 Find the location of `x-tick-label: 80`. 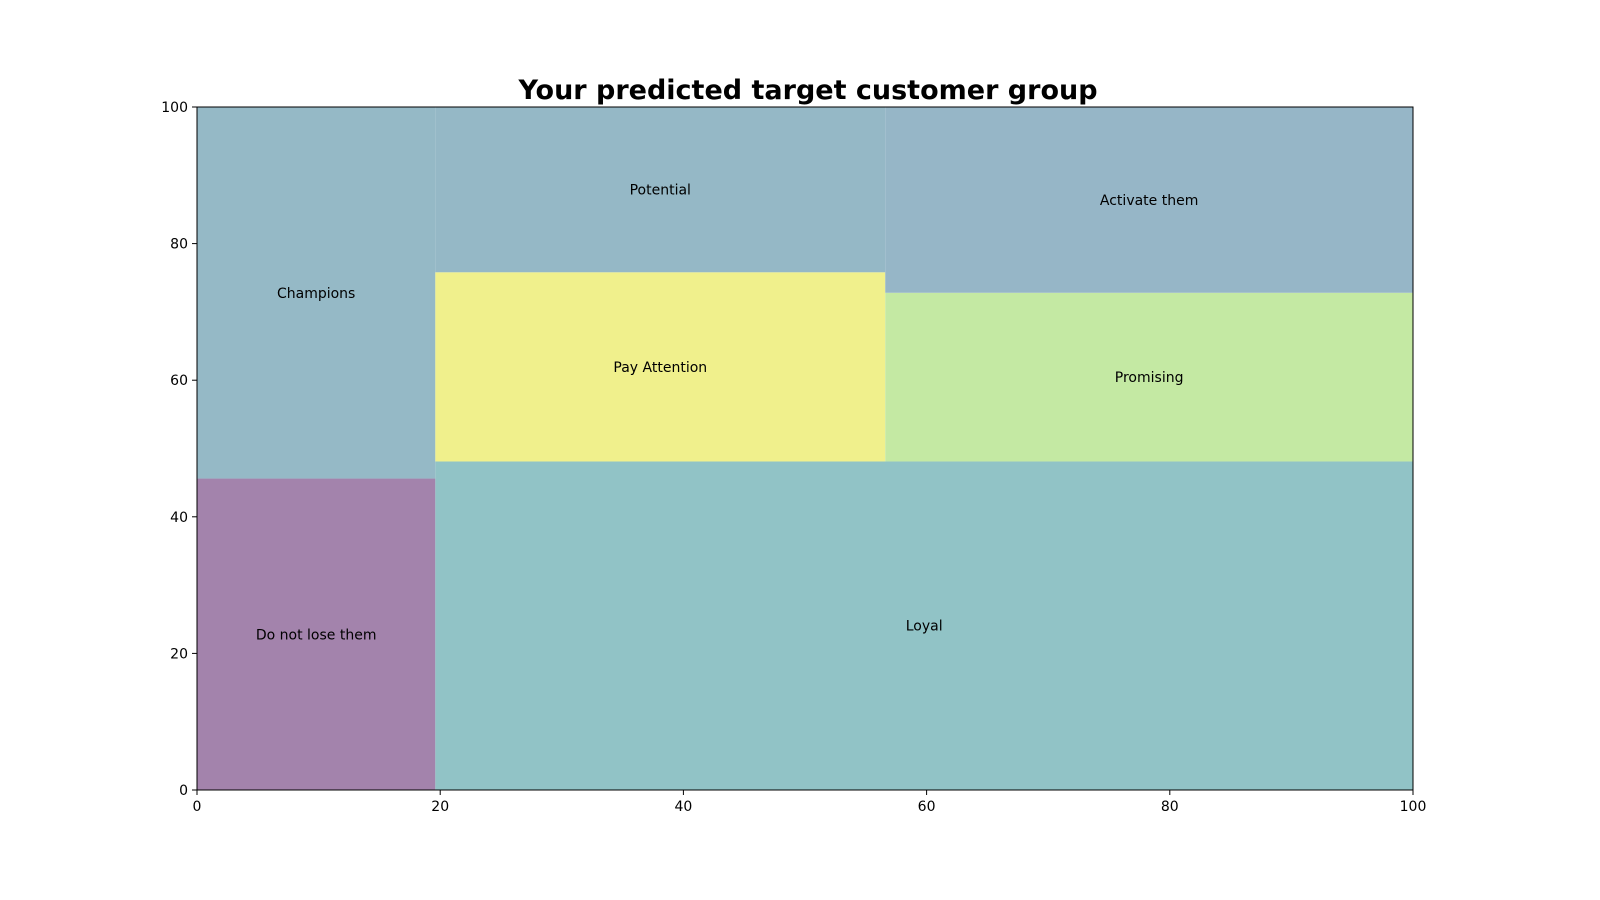

x-tick-label: 80 is located at coordinates (1170, 807).